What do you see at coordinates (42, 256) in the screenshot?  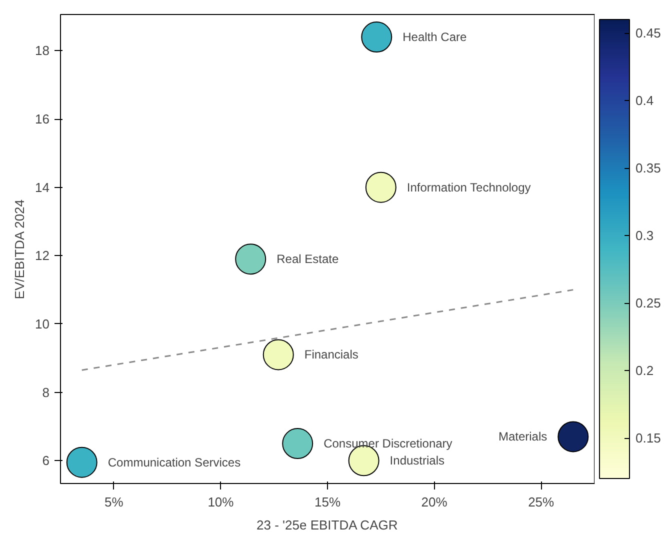 I see `y-tick-label: 12` at bounding box center [42, 256].